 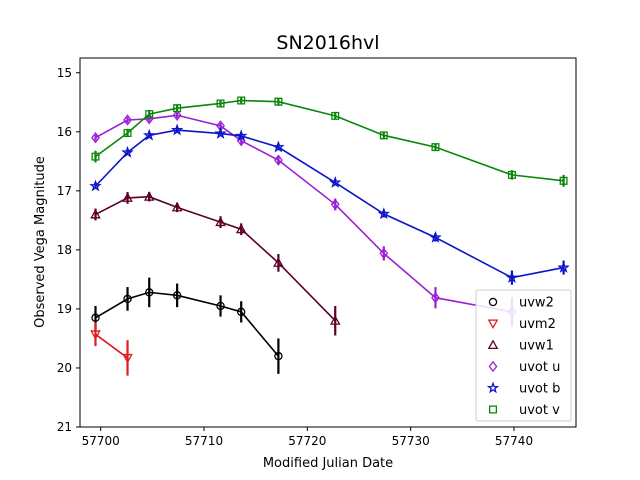 What do you see at coordinates (64, 427) in the screenshot?
I see `y-tick-label: 21` at bounding box center [64, 427].